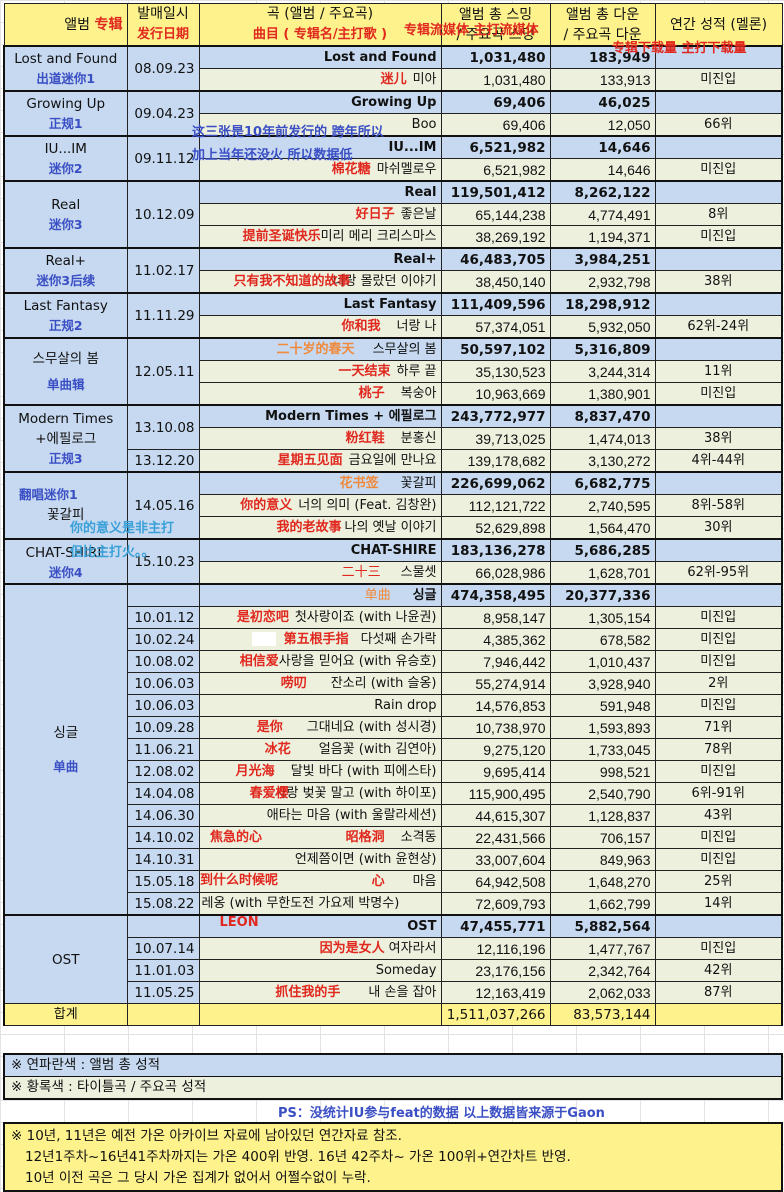  I want to click on ost-name-cell: OST, so click(65, 959).